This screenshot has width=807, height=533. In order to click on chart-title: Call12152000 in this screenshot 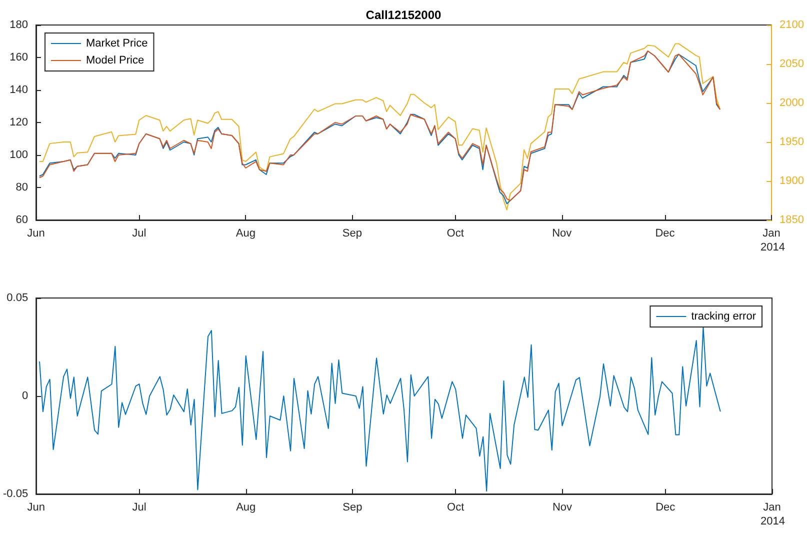, I will do `click(404, 15)`.